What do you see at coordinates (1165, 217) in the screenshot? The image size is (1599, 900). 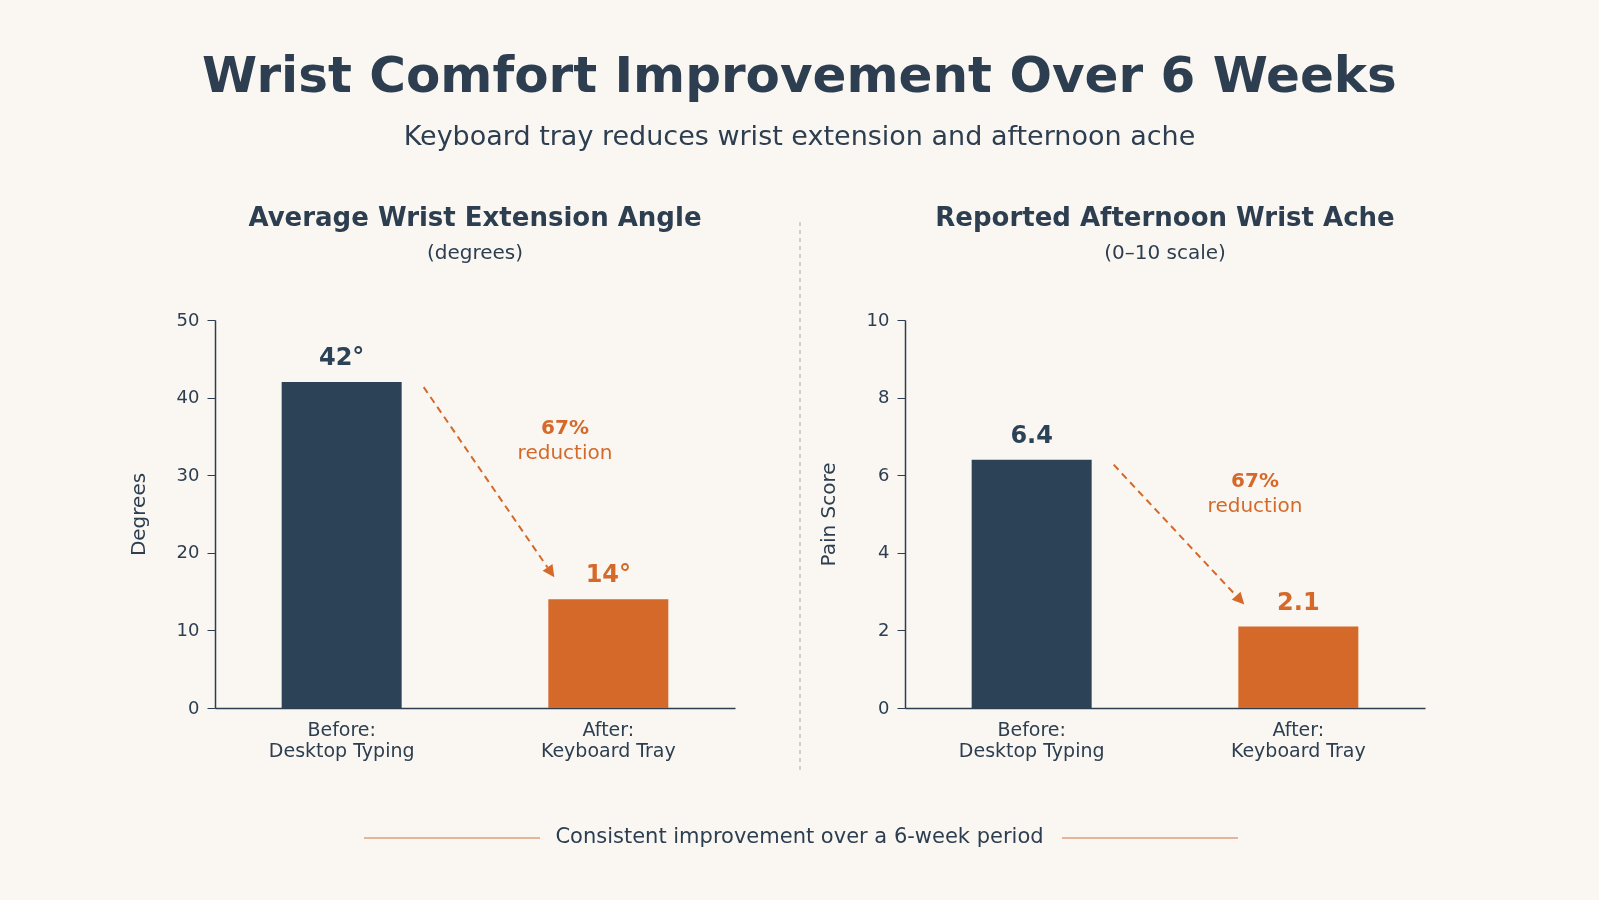 I see `chart-title: Reported Afternoon Wrist Ache` at bounding box center [1165, 217].